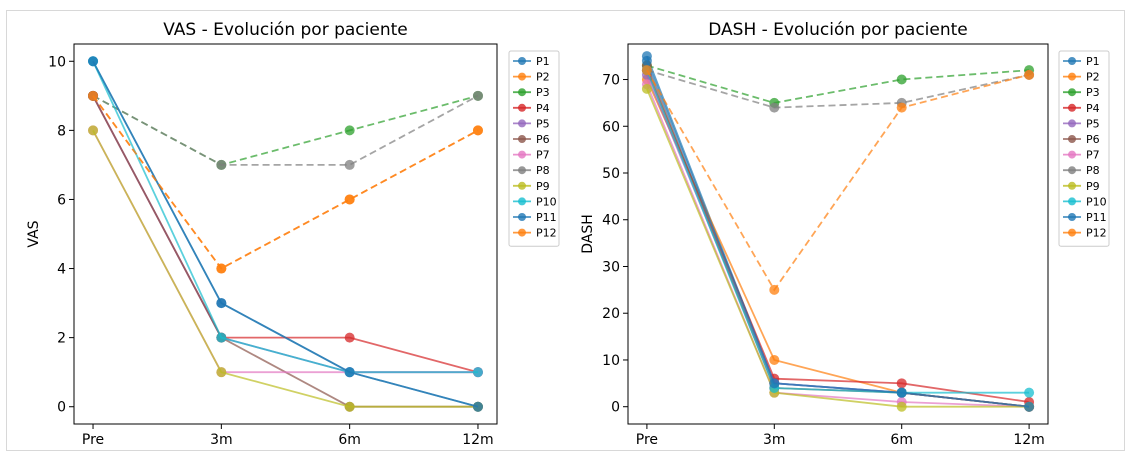 The height and width of the screenshot is (457, 1131). I want to click on chart-1-x-tick-label-0: Pre, so click(647, 440).